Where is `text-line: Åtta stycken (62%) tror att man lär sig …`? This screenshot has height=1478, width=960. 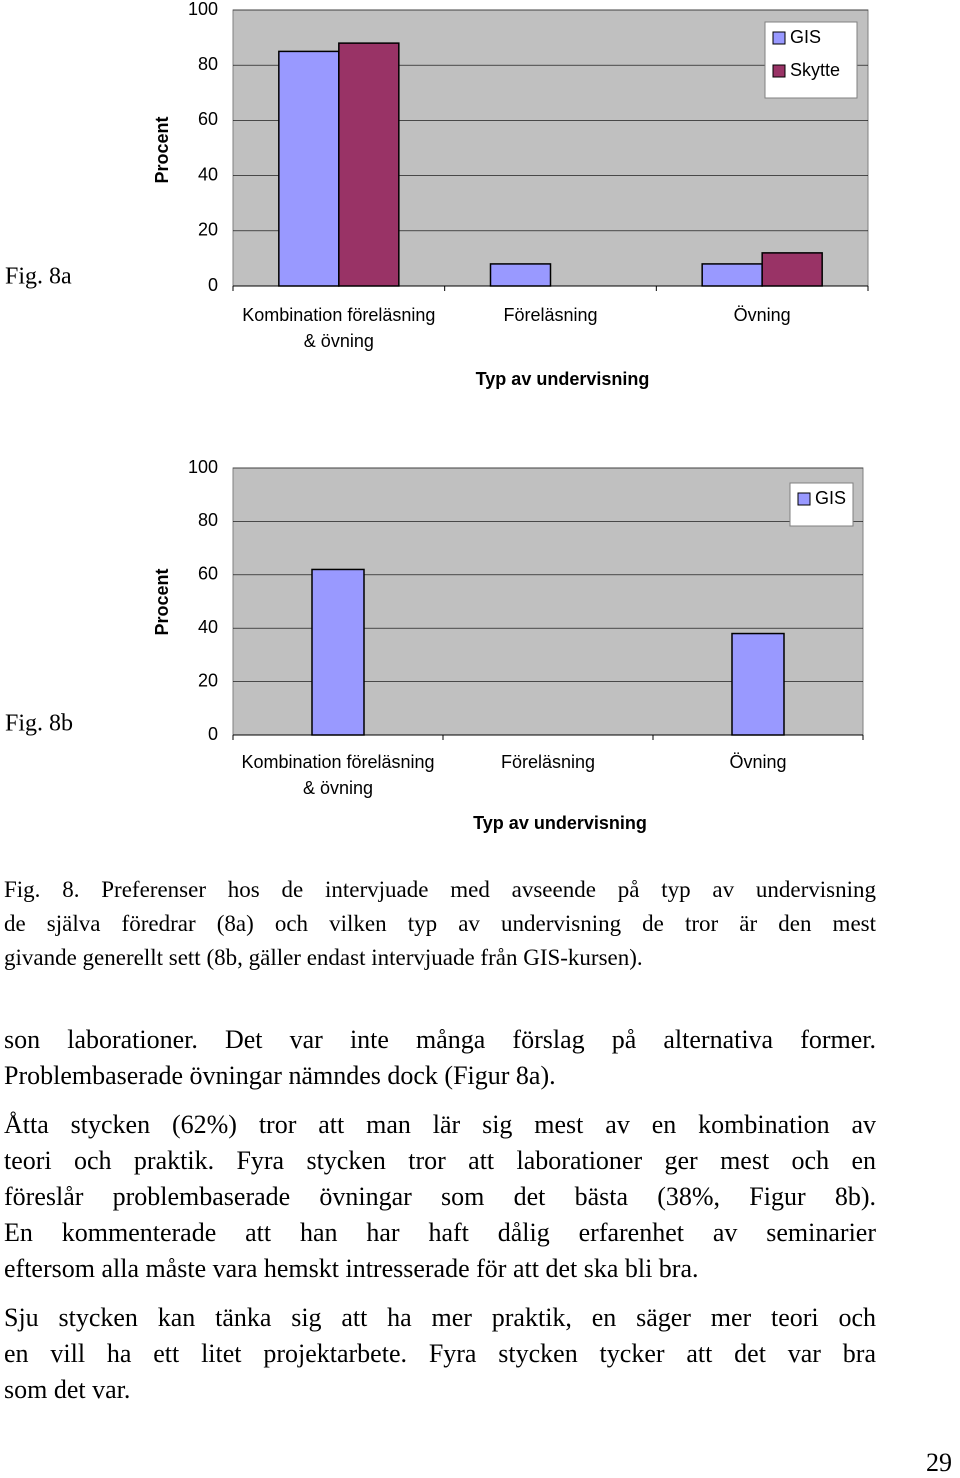 text-line: Åtta stycken (62%) tror att man lär sig … is located at coordinates (440, 1124).